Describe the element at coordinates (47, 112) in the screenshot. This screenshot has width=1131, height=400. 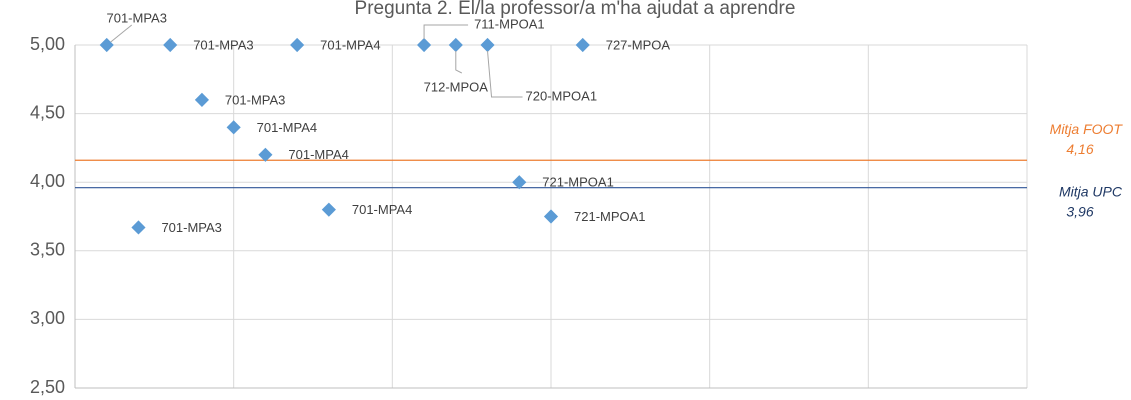
I see `y-tick-label: 4,50` at that location.